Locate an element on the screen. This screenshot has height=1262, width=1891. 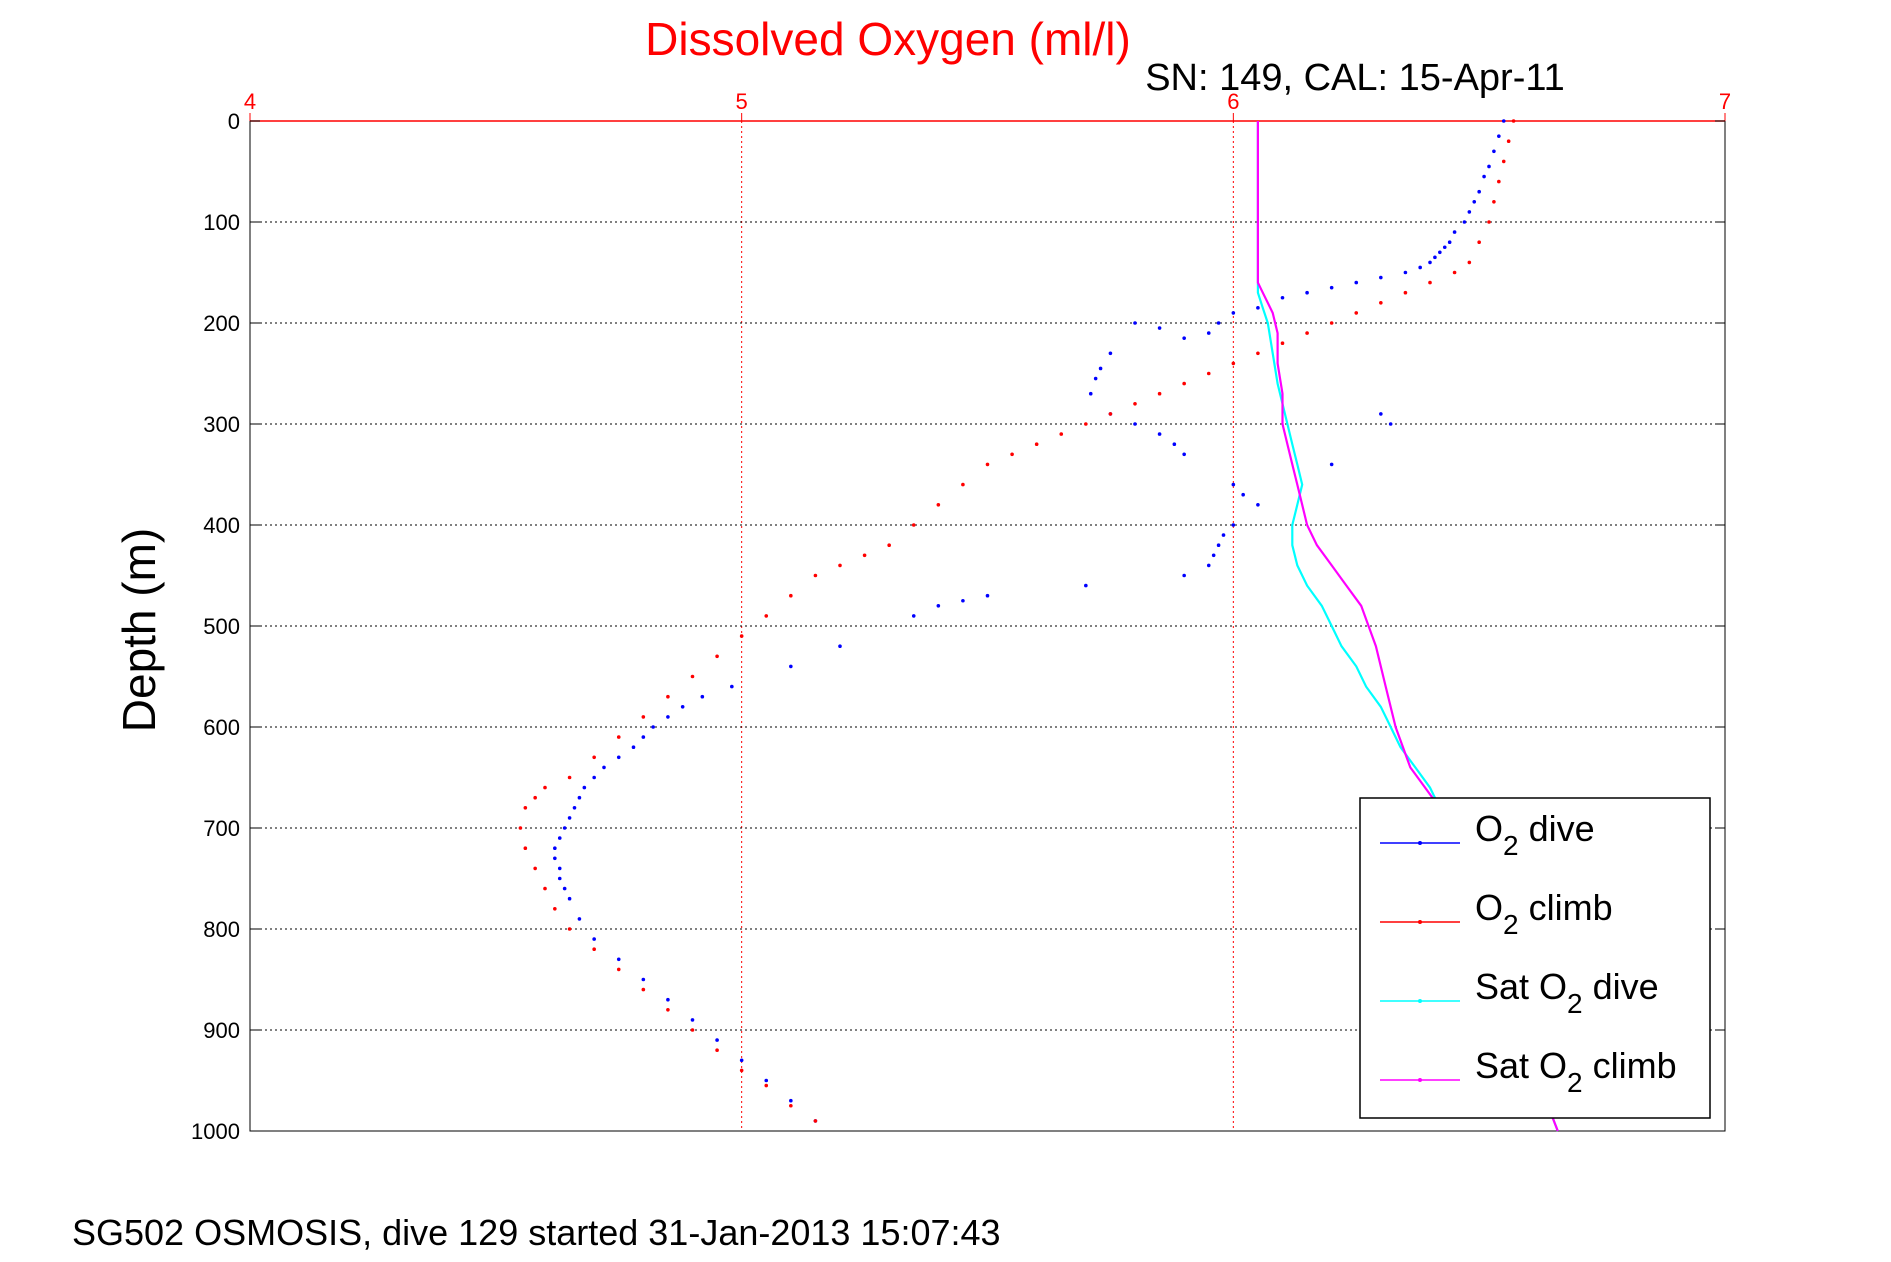
legend-label-main: O is located at coordinates (1489, 828).